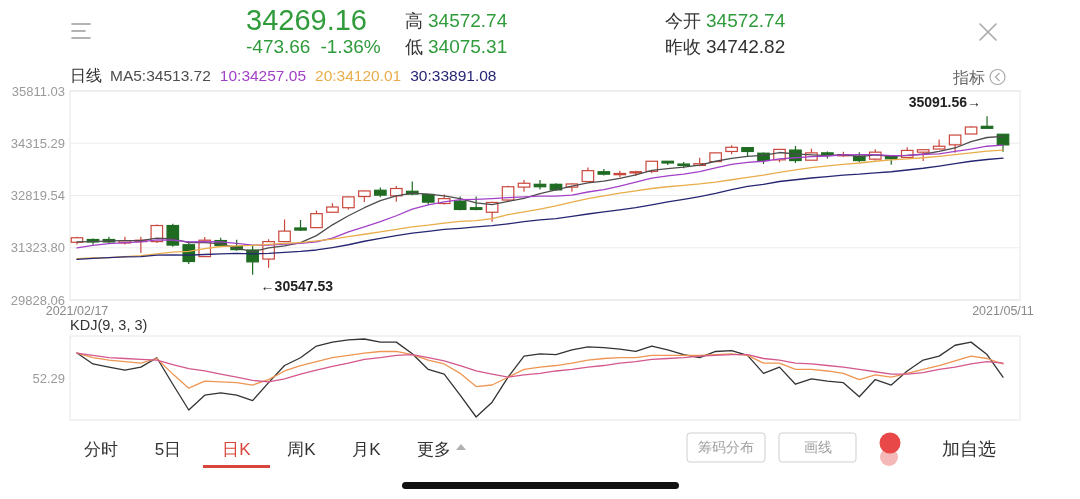 This screenshot has width=1080, height=499. Describe the element at coordinates (414, 21) in the screenshot. I see `text: 高` at that location.